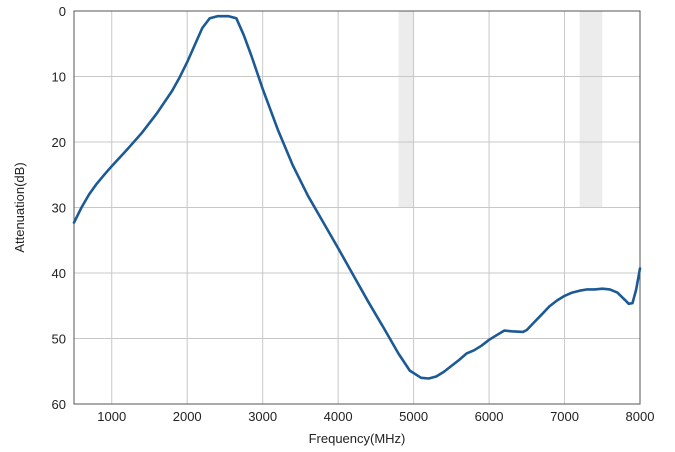  What do you see at coordinates (338, 416) in the screenshot?
I see `x-tick-label-4000: 4000` at bounding box center [338, 416].